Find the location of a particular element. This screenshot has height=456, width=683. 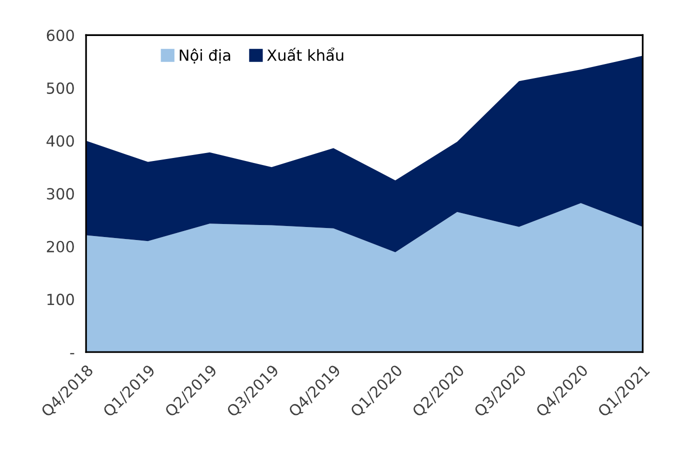

legend-label: Nội địa is located at coordinates (205, 56).